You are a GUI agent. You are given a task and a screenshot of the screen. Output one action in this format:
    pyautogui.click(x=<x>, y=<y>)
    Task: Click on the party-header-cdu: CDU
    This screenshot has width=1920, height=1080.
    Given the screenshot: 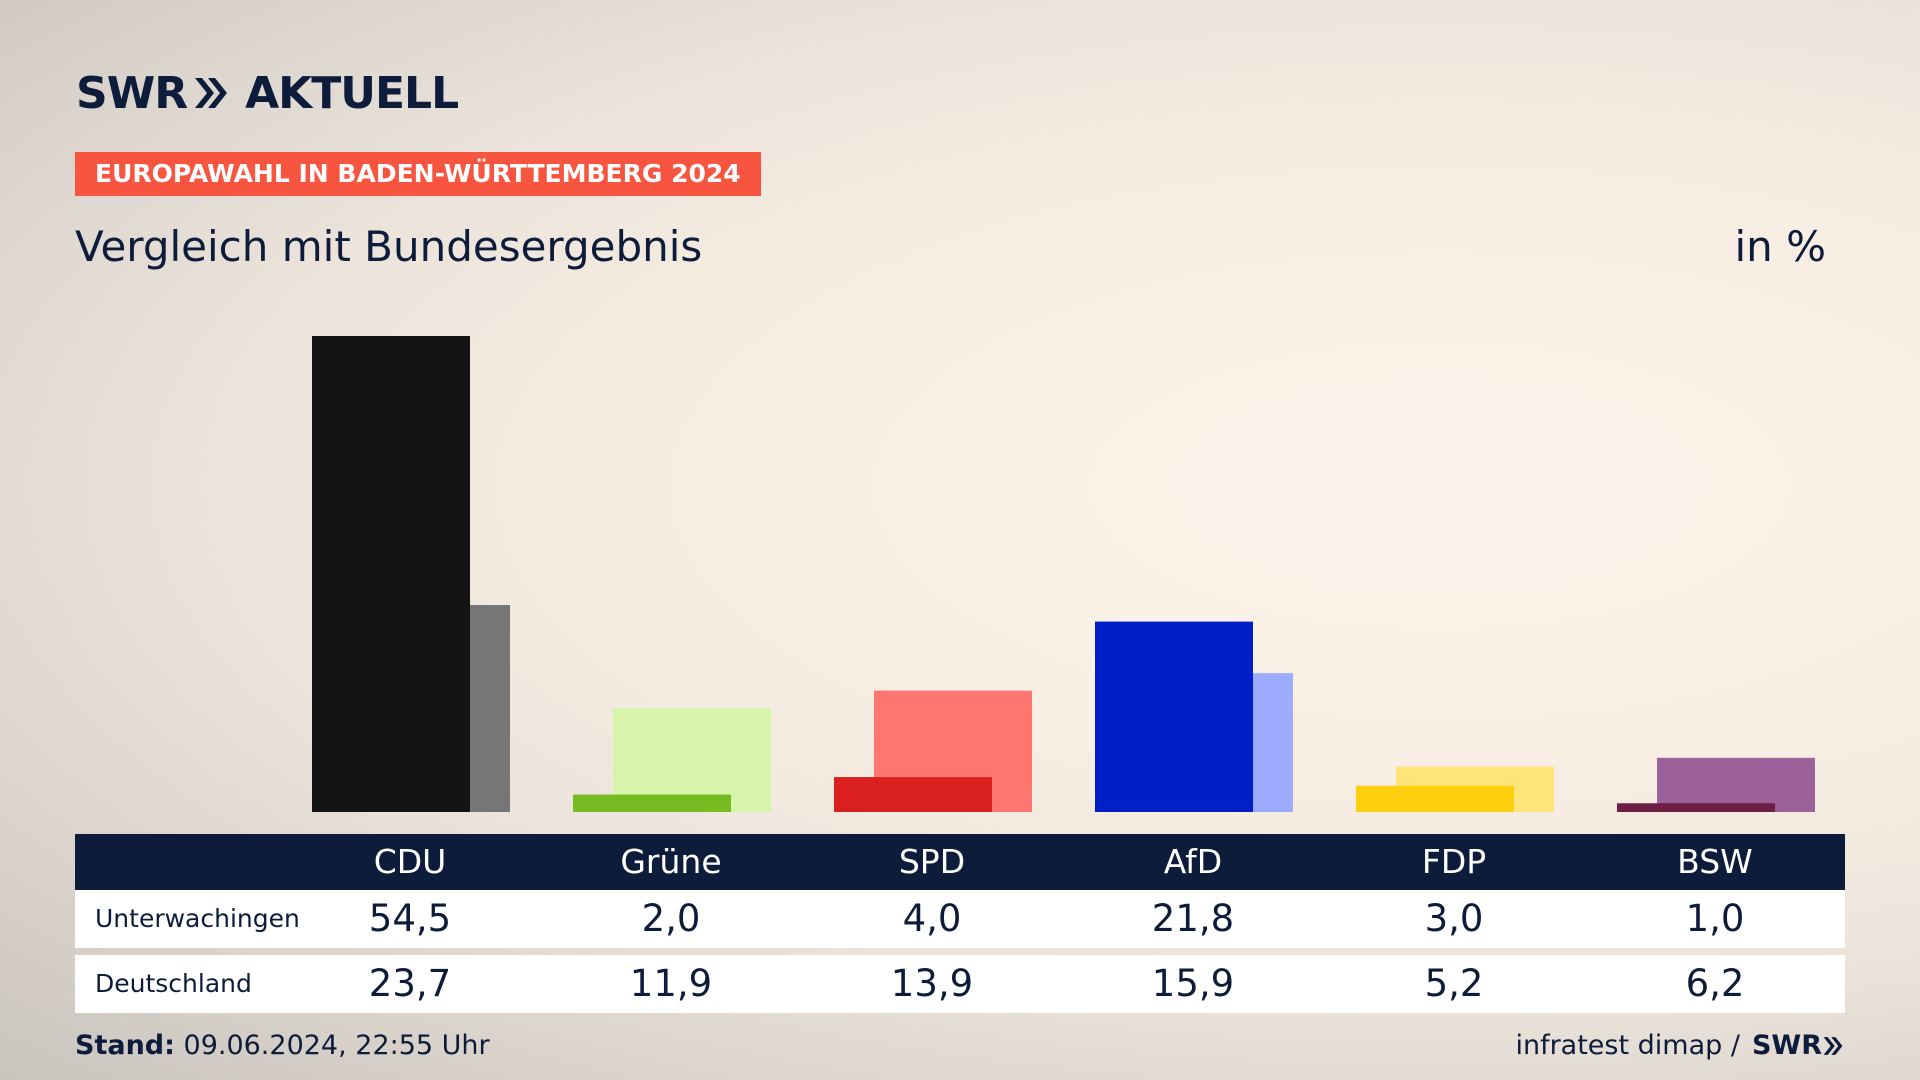 What is the action you would take?
    pyautogui.click(x=410, y=861)
    